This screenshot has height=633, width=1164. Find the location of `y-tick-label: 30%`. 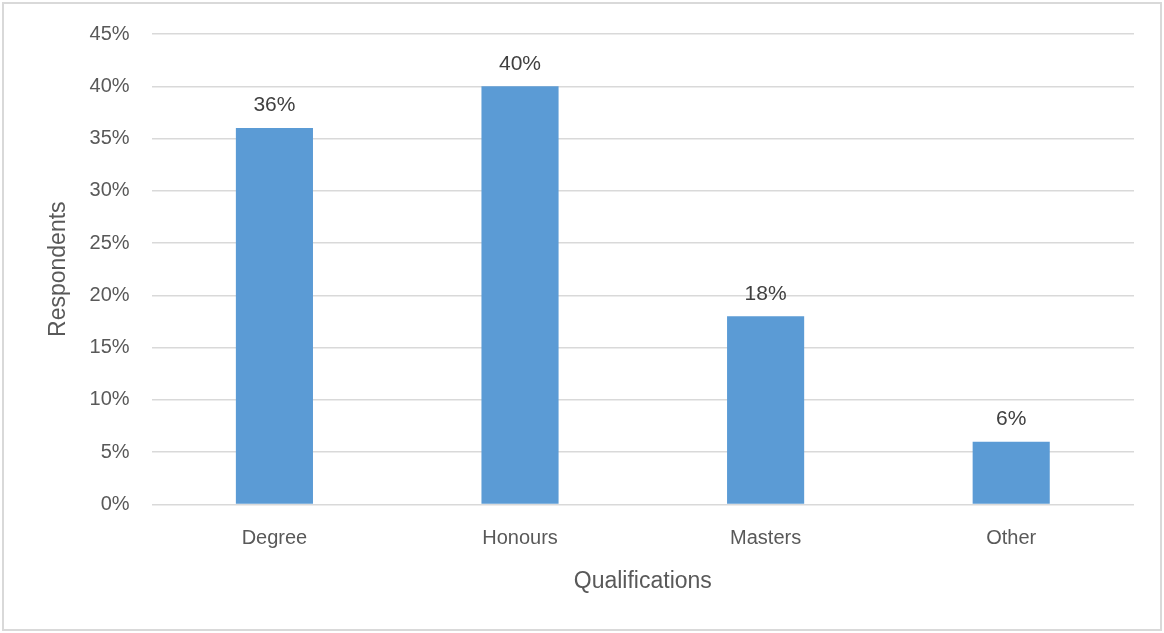

y-tick-label: 30% is located at coordinates (109, 189).